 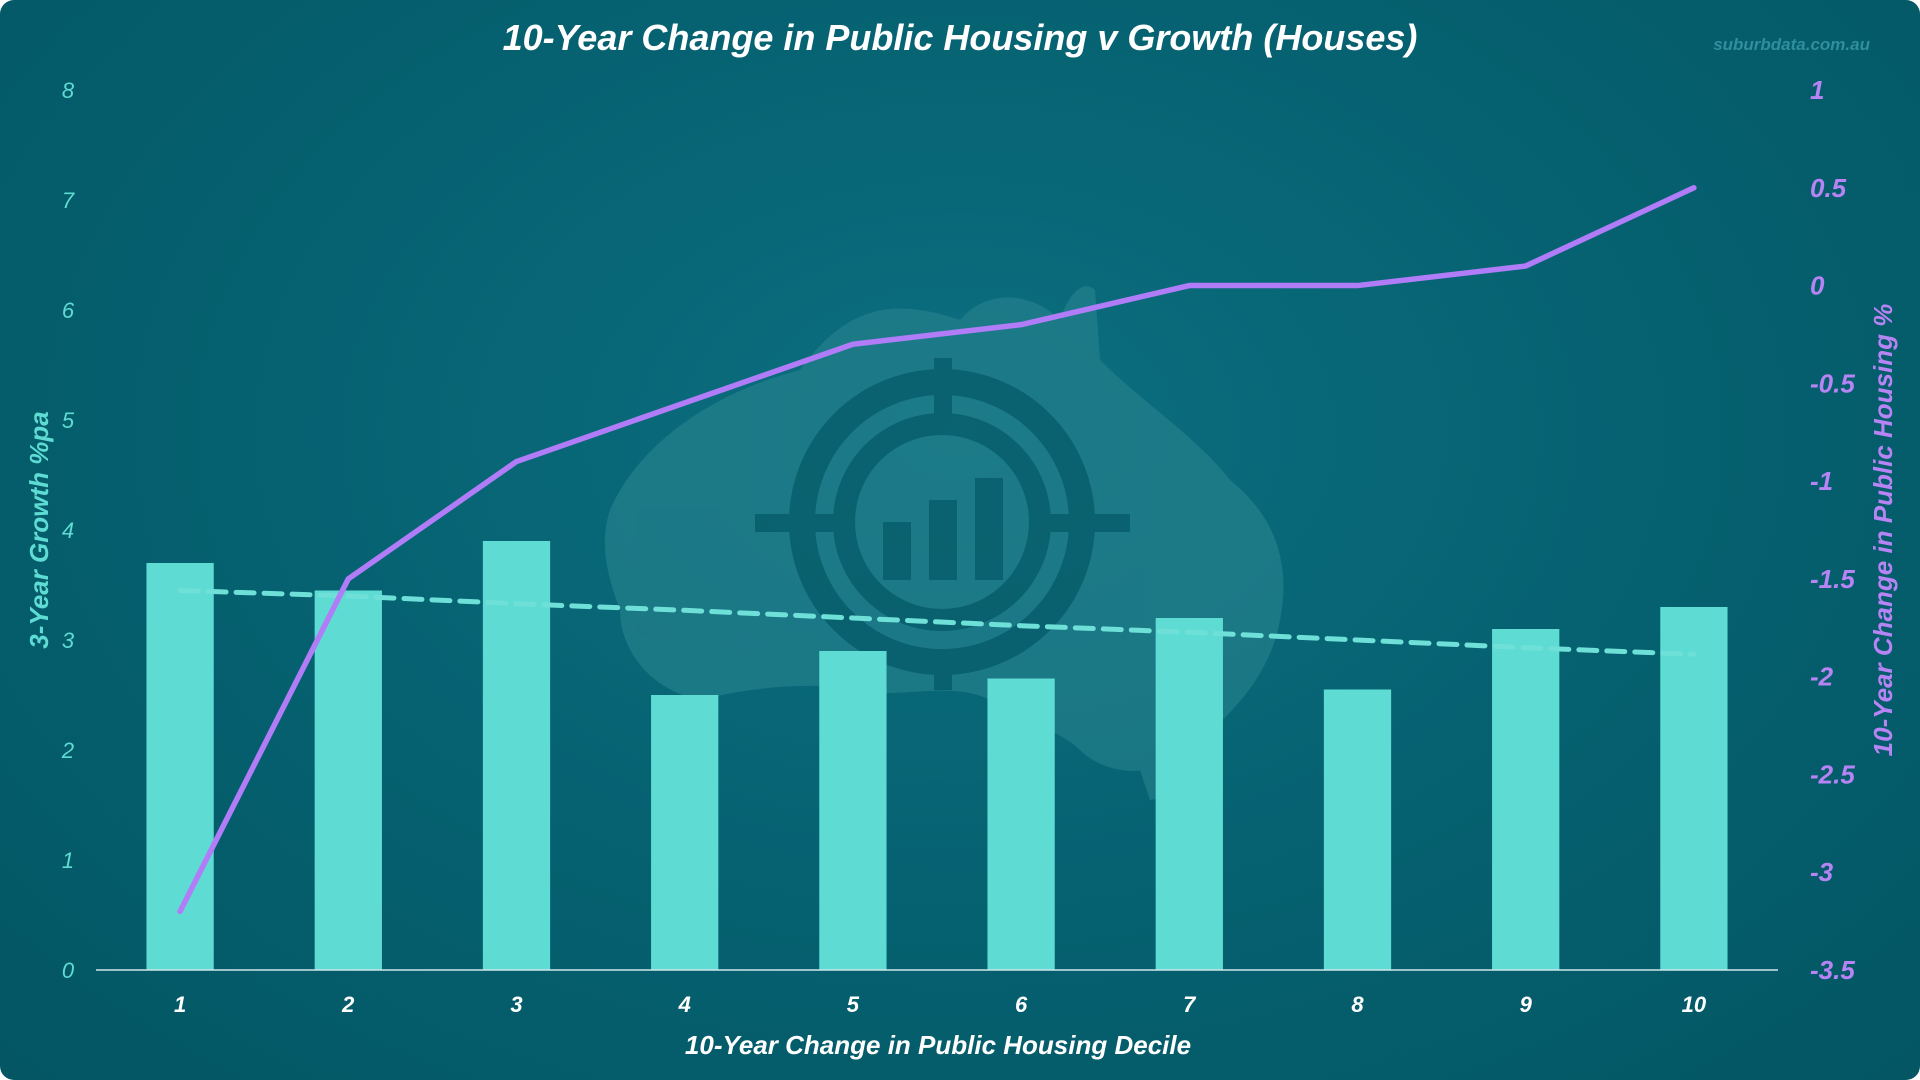 I want to click on left-axis-tick: 8, so click(x=68, y=90).